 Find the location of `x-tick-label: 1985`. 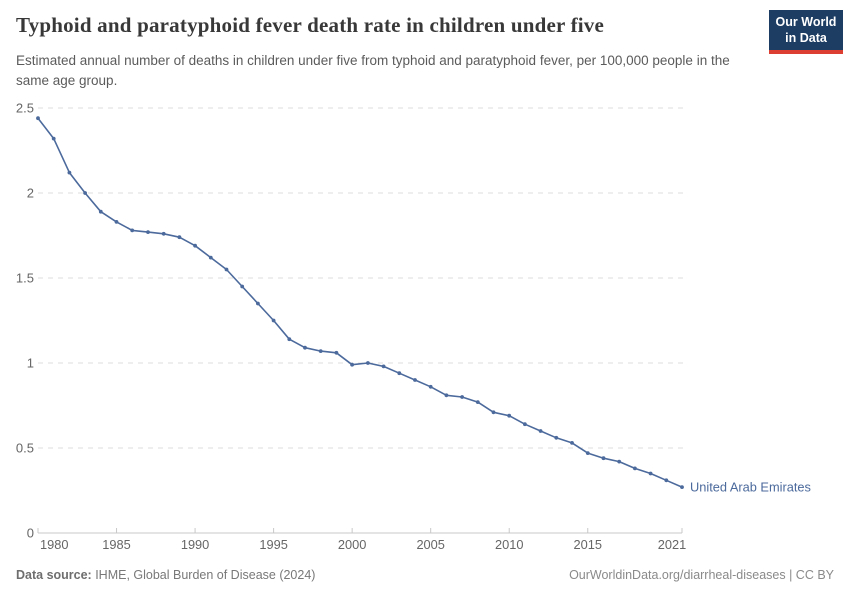

x-tick-label: 1985 is located at coordinates (116, 544).